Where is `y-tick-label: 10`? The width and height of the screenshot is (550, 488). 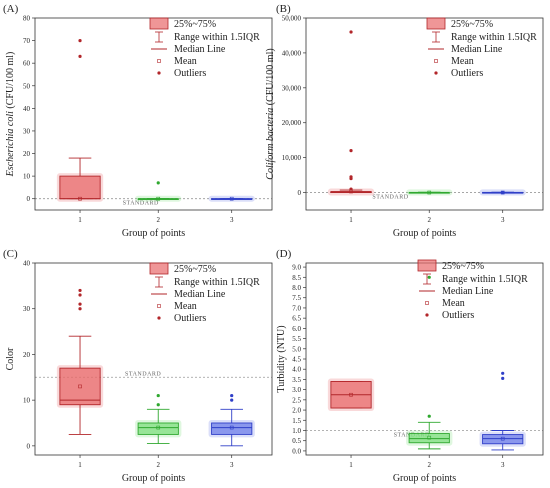 y-tick-label: 10 is located at coordinates (27, 177).